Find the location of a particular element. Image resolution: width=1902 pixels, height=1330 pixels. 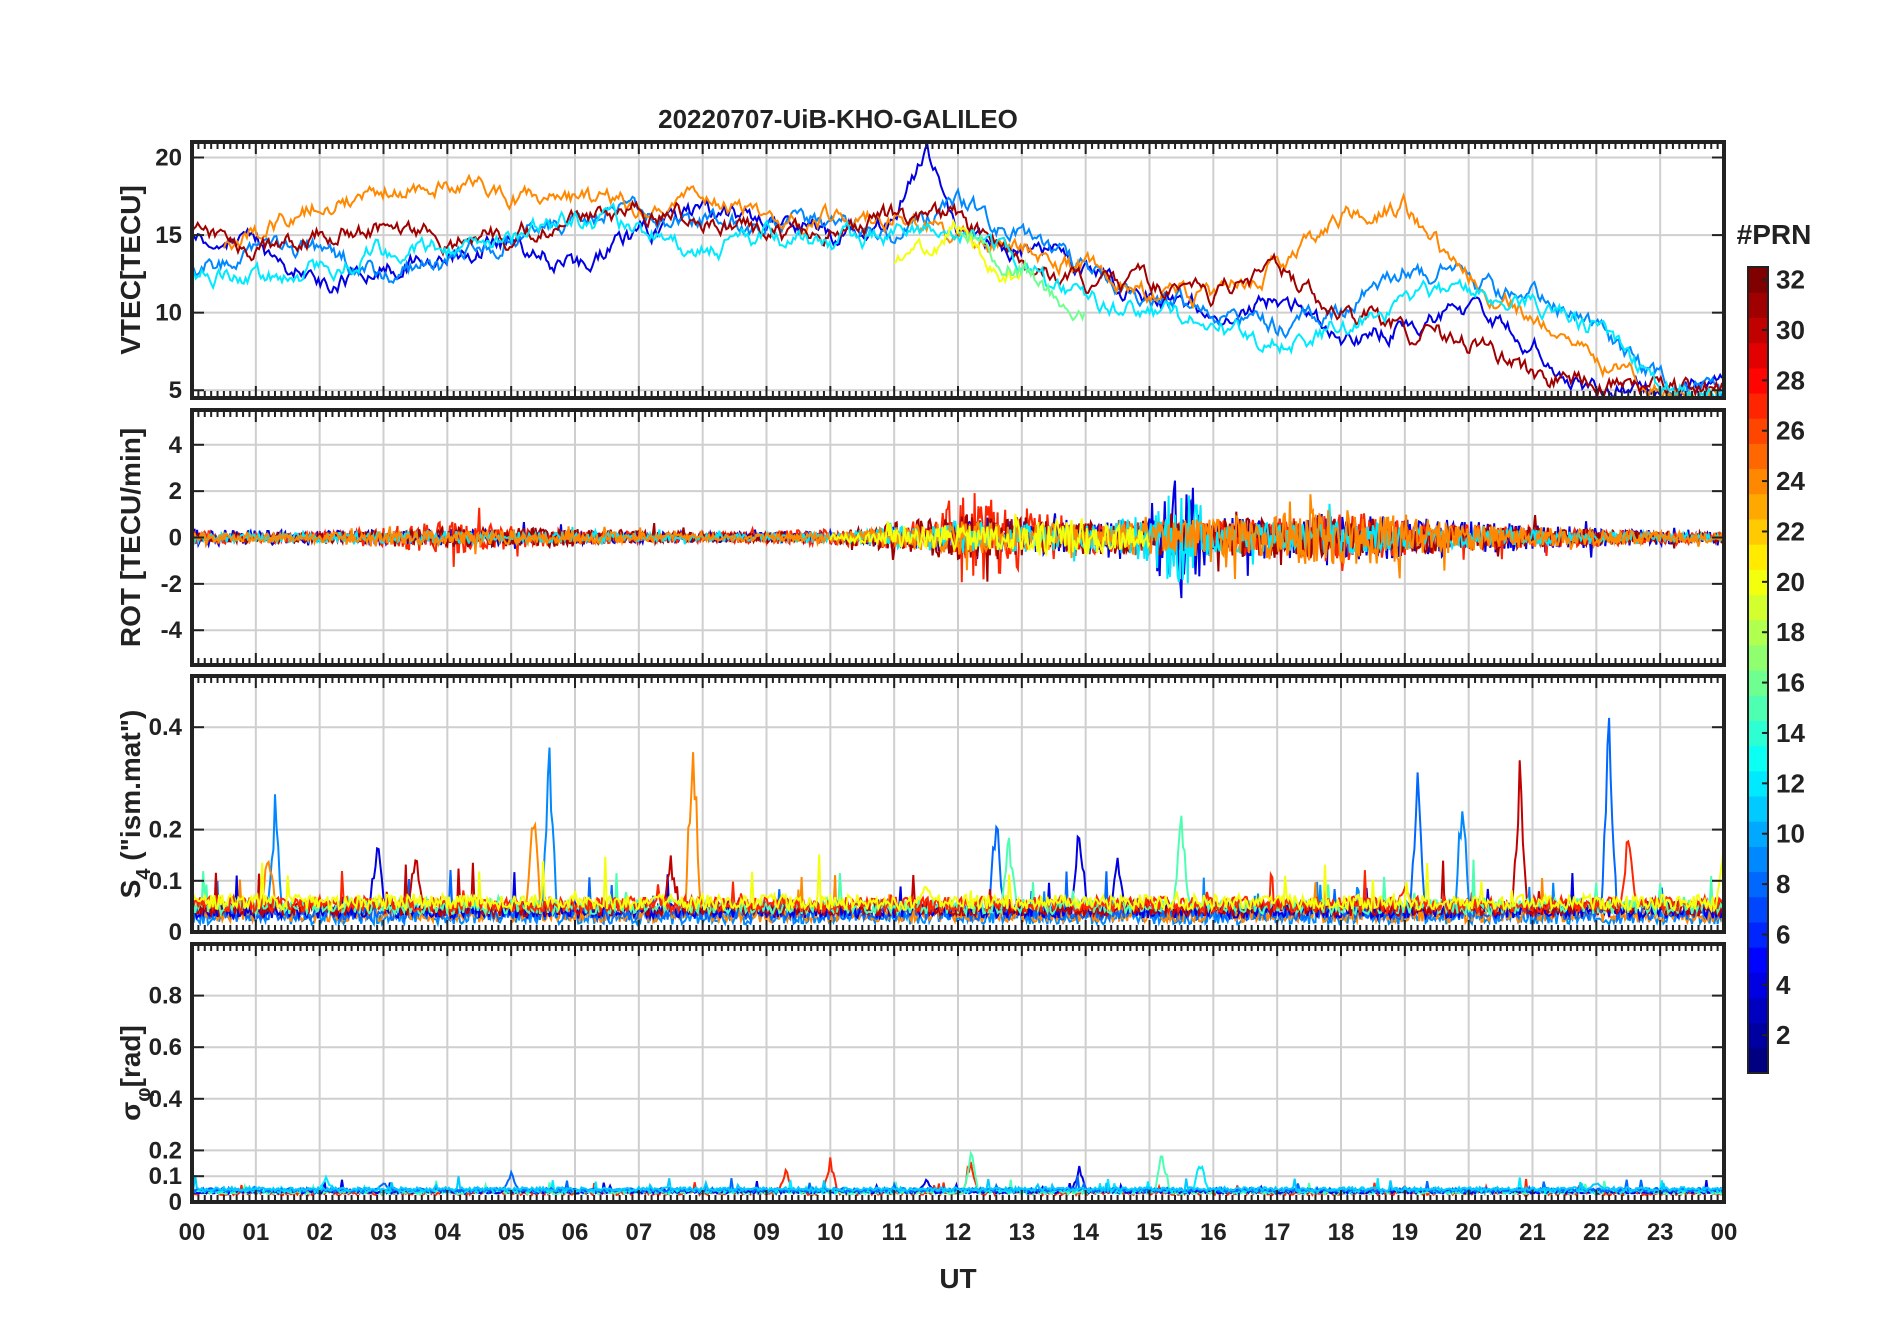

x-tick-label: 09 is located at coordinates (766, 1232).